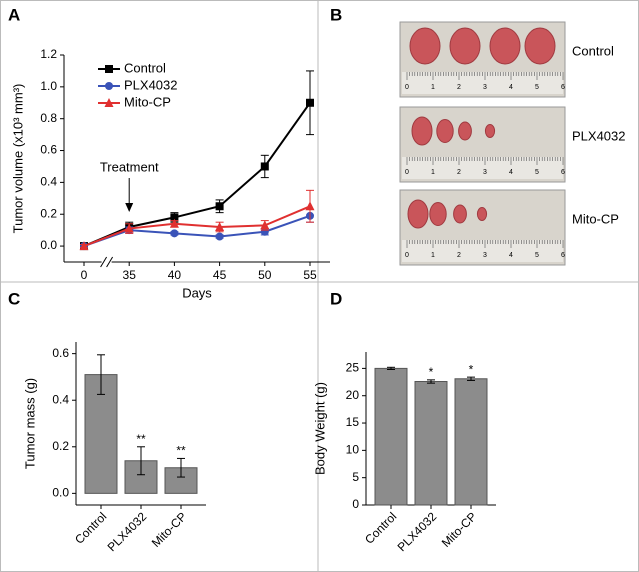 The image size is (639, 572). I want to click on y-tick-label: 0.8, so click(48, 118).